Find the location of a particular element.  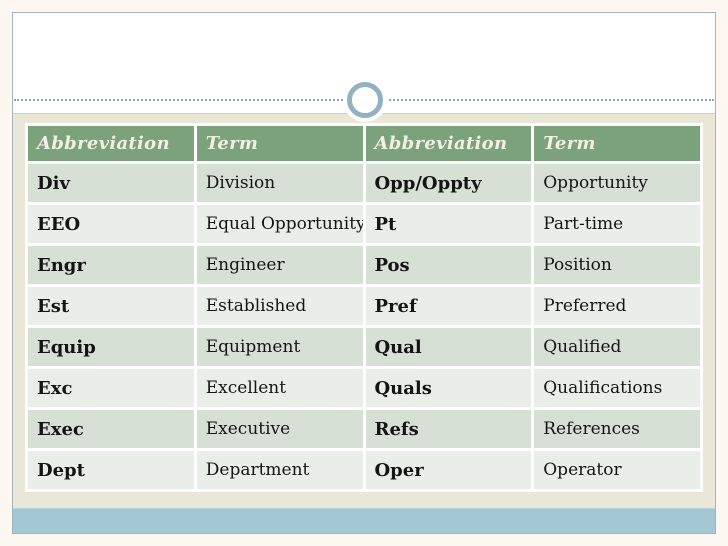

circle-ornament-icon is located at coordinates (365, 100).